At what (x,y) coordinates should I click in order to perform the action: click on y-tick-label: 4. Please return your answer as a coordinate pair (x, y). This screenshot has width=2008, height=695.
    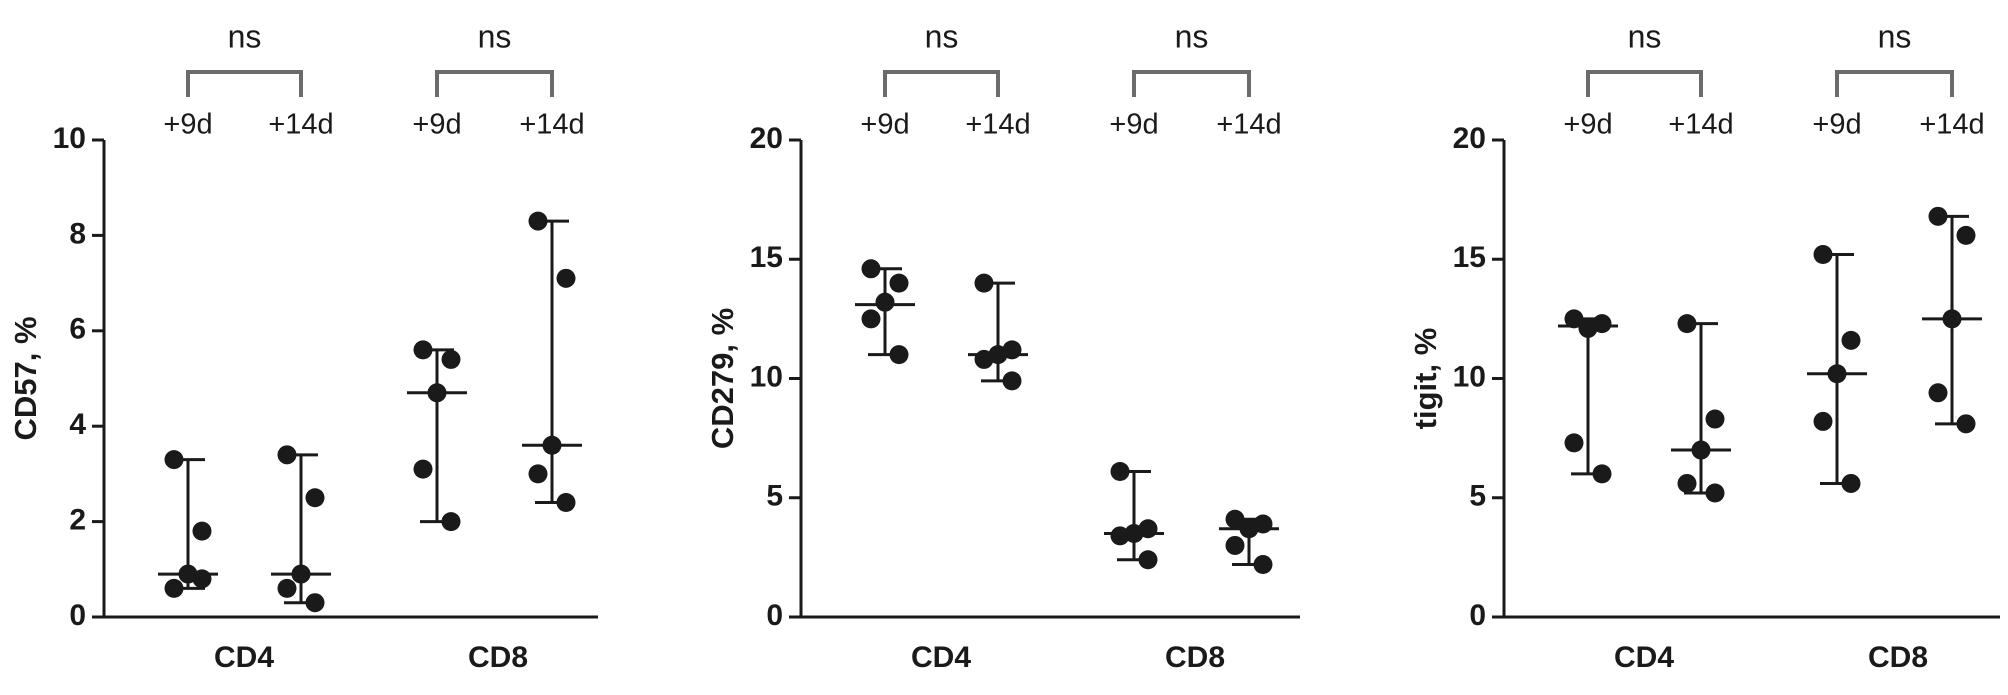
    Looking at the image, I should click on (77, 424).